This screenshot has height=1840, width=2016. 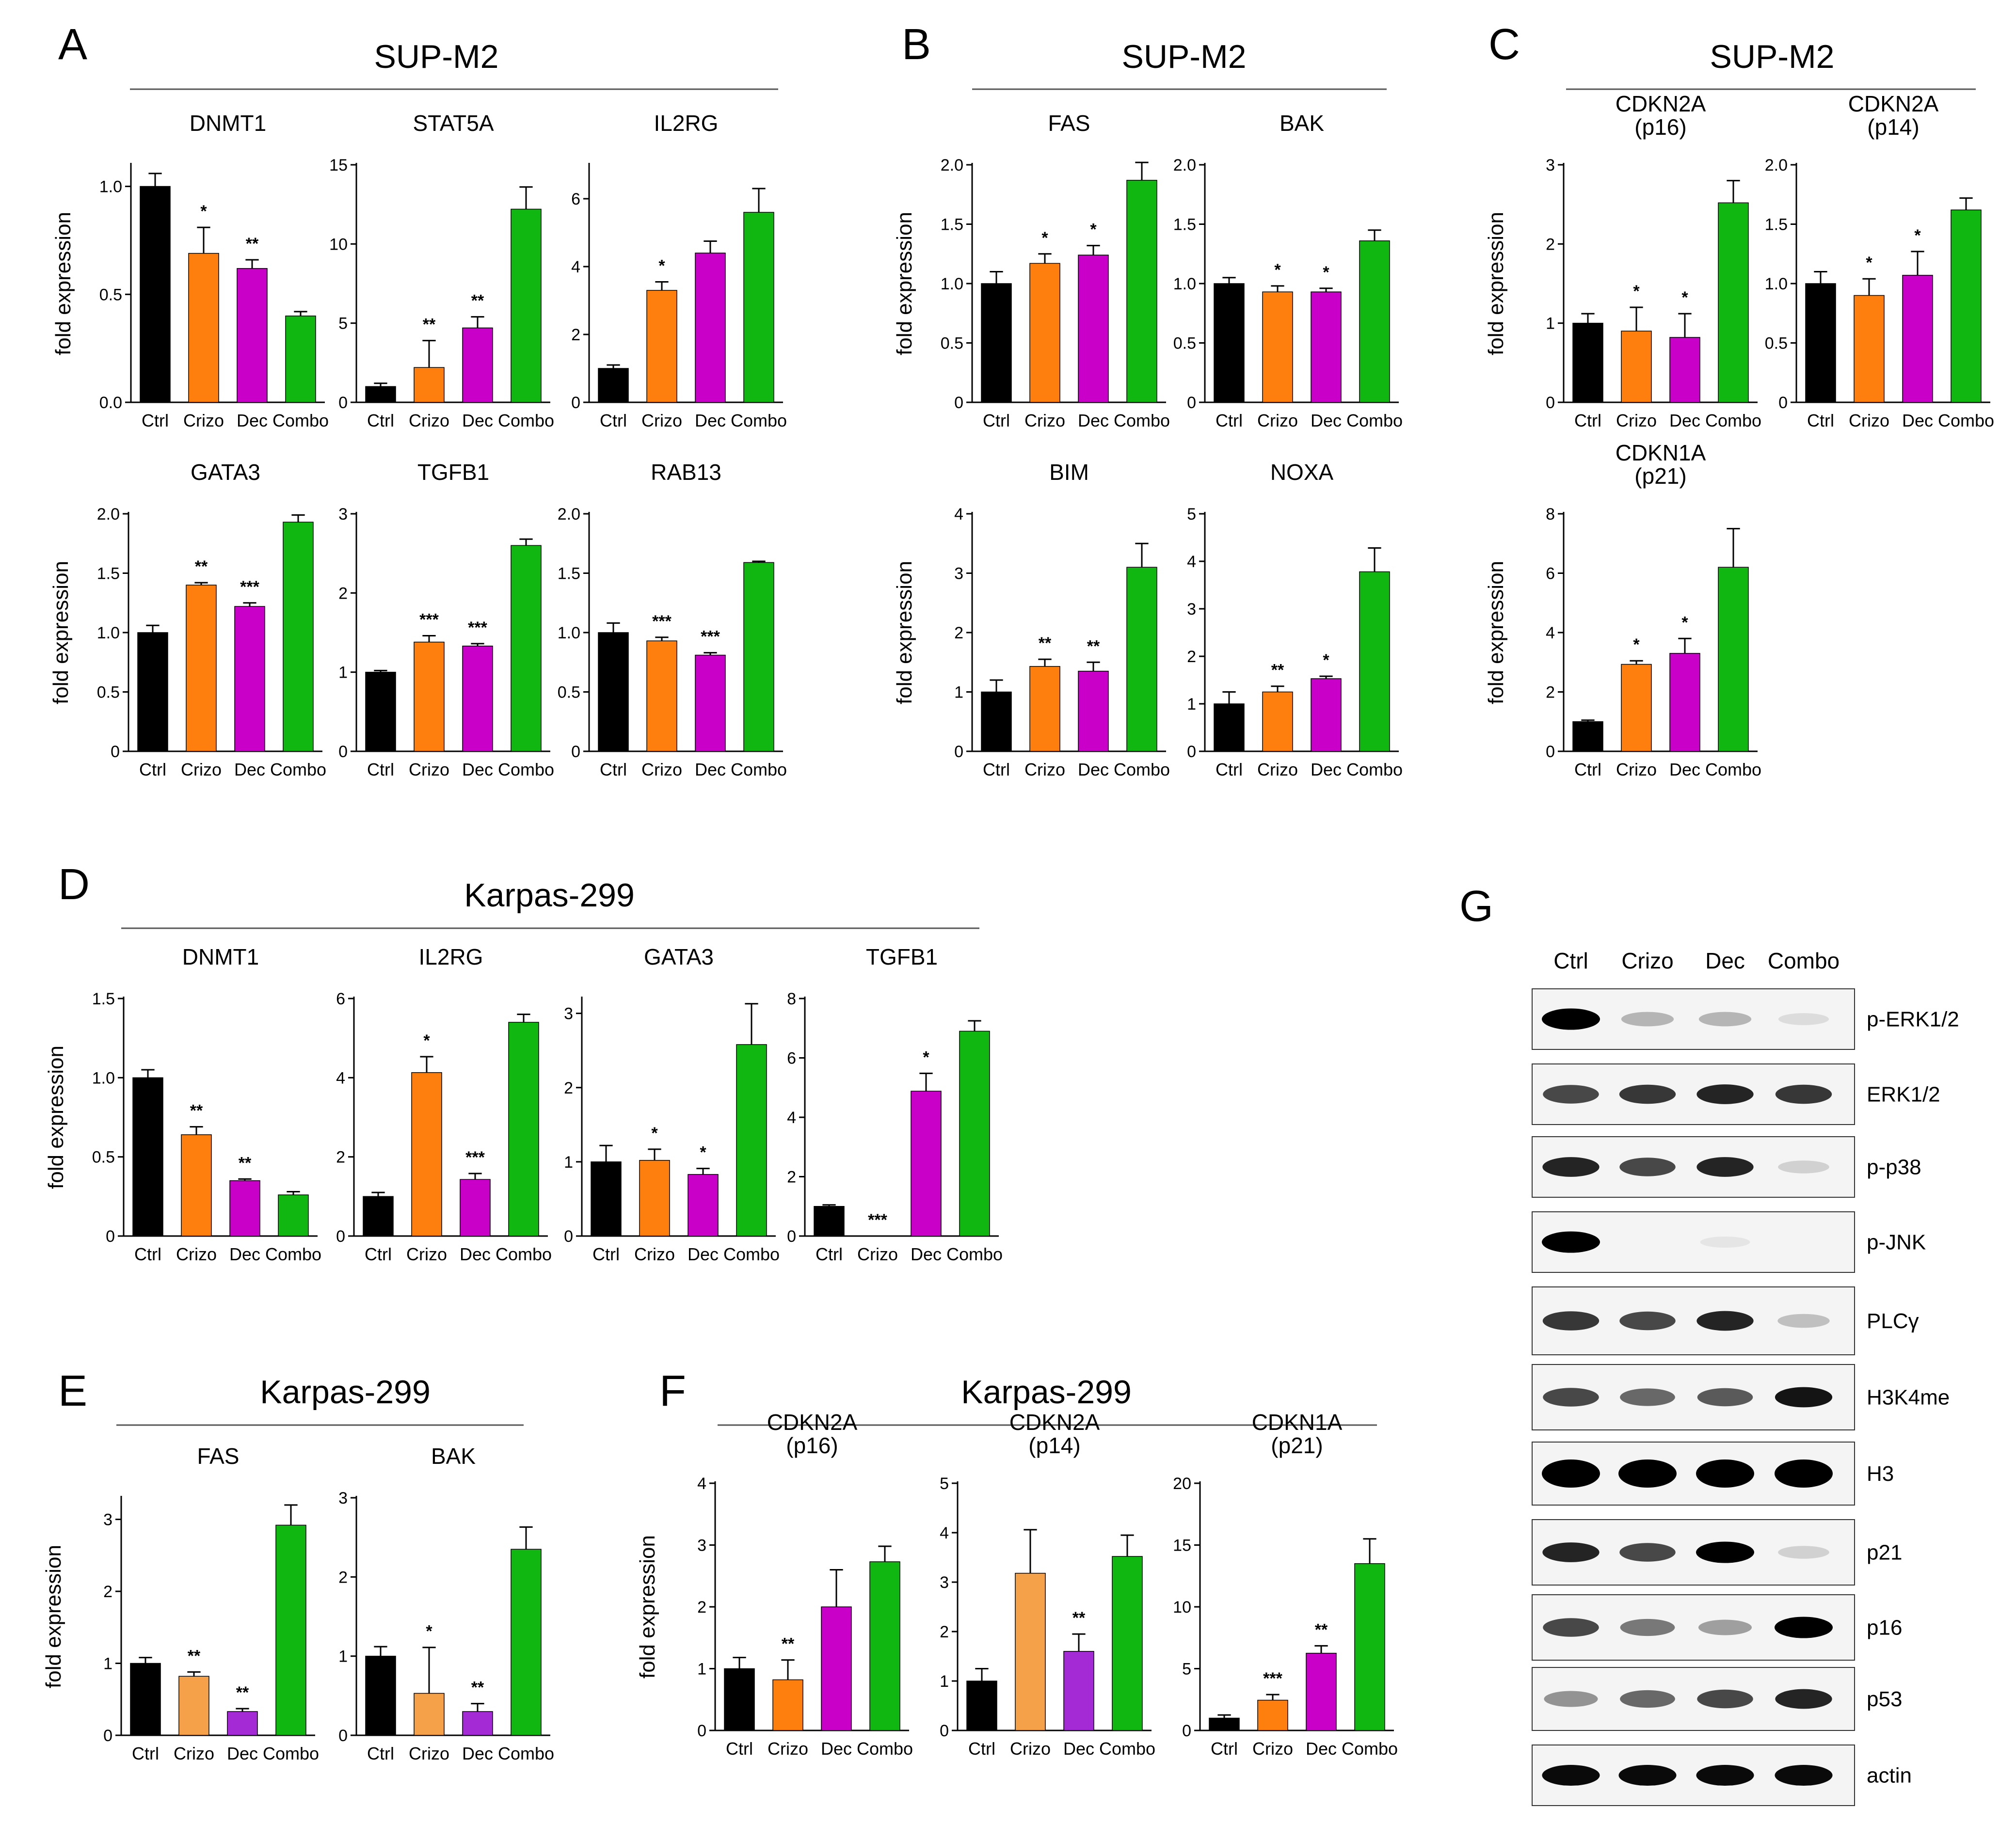 What do you see at coordinates (1660, 476) in the screenshot?
I see `chart-title-subtitle: (p21)` at bounding box center [1660, 476].